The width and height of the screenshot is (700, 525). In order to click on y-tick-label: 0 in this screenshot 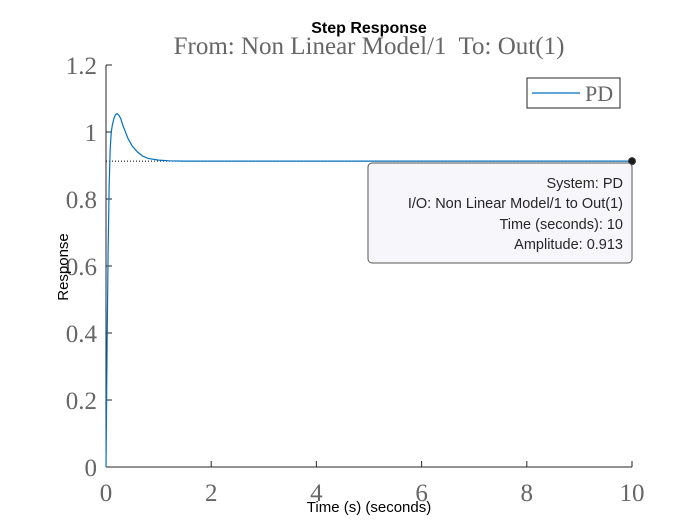, I will do `click(91, 468)`.